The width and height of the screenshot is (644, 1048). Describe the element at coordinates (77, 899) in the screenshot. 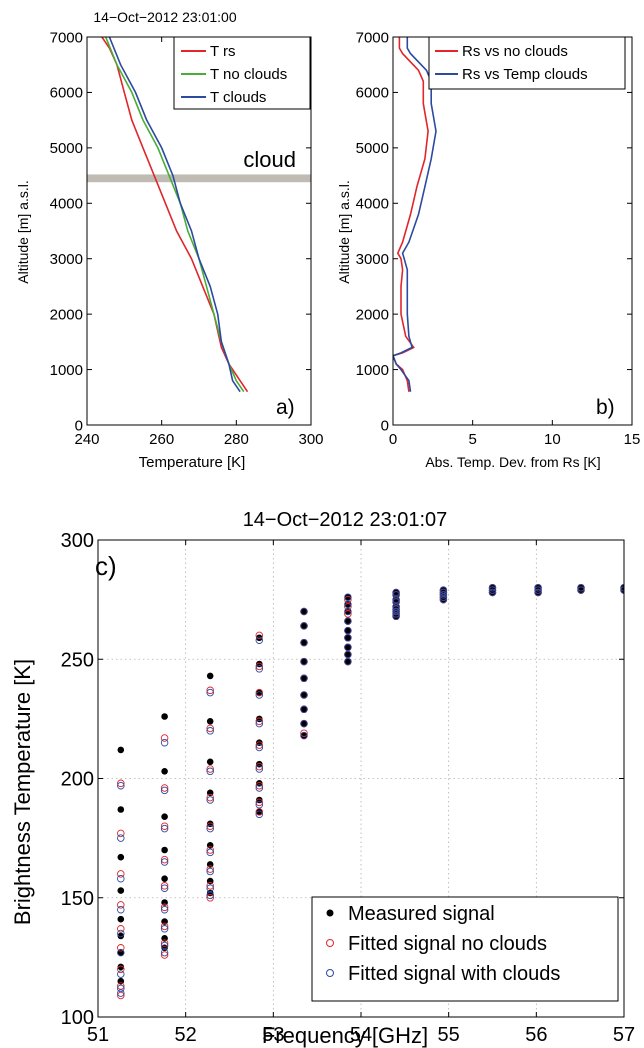

I see `y-tick-label: 150` at that location.